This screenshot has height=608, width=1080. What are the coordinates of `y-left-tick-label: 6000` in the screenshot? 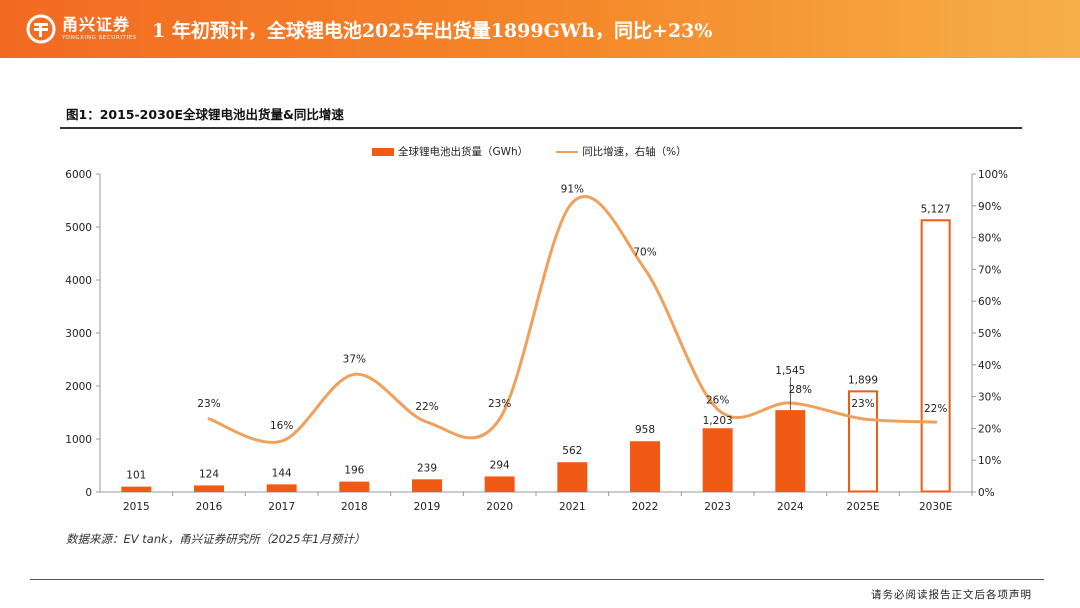 It's located at (78, 175).